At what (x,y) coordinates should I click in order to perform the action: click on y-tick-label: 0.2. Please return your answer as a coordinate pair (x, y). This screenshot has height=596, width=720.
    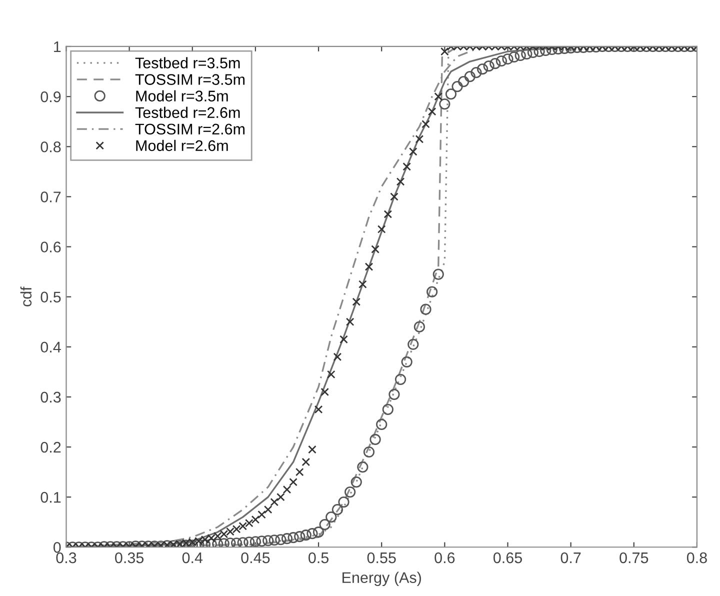
    Looking at the image, I should click on (50, 447).